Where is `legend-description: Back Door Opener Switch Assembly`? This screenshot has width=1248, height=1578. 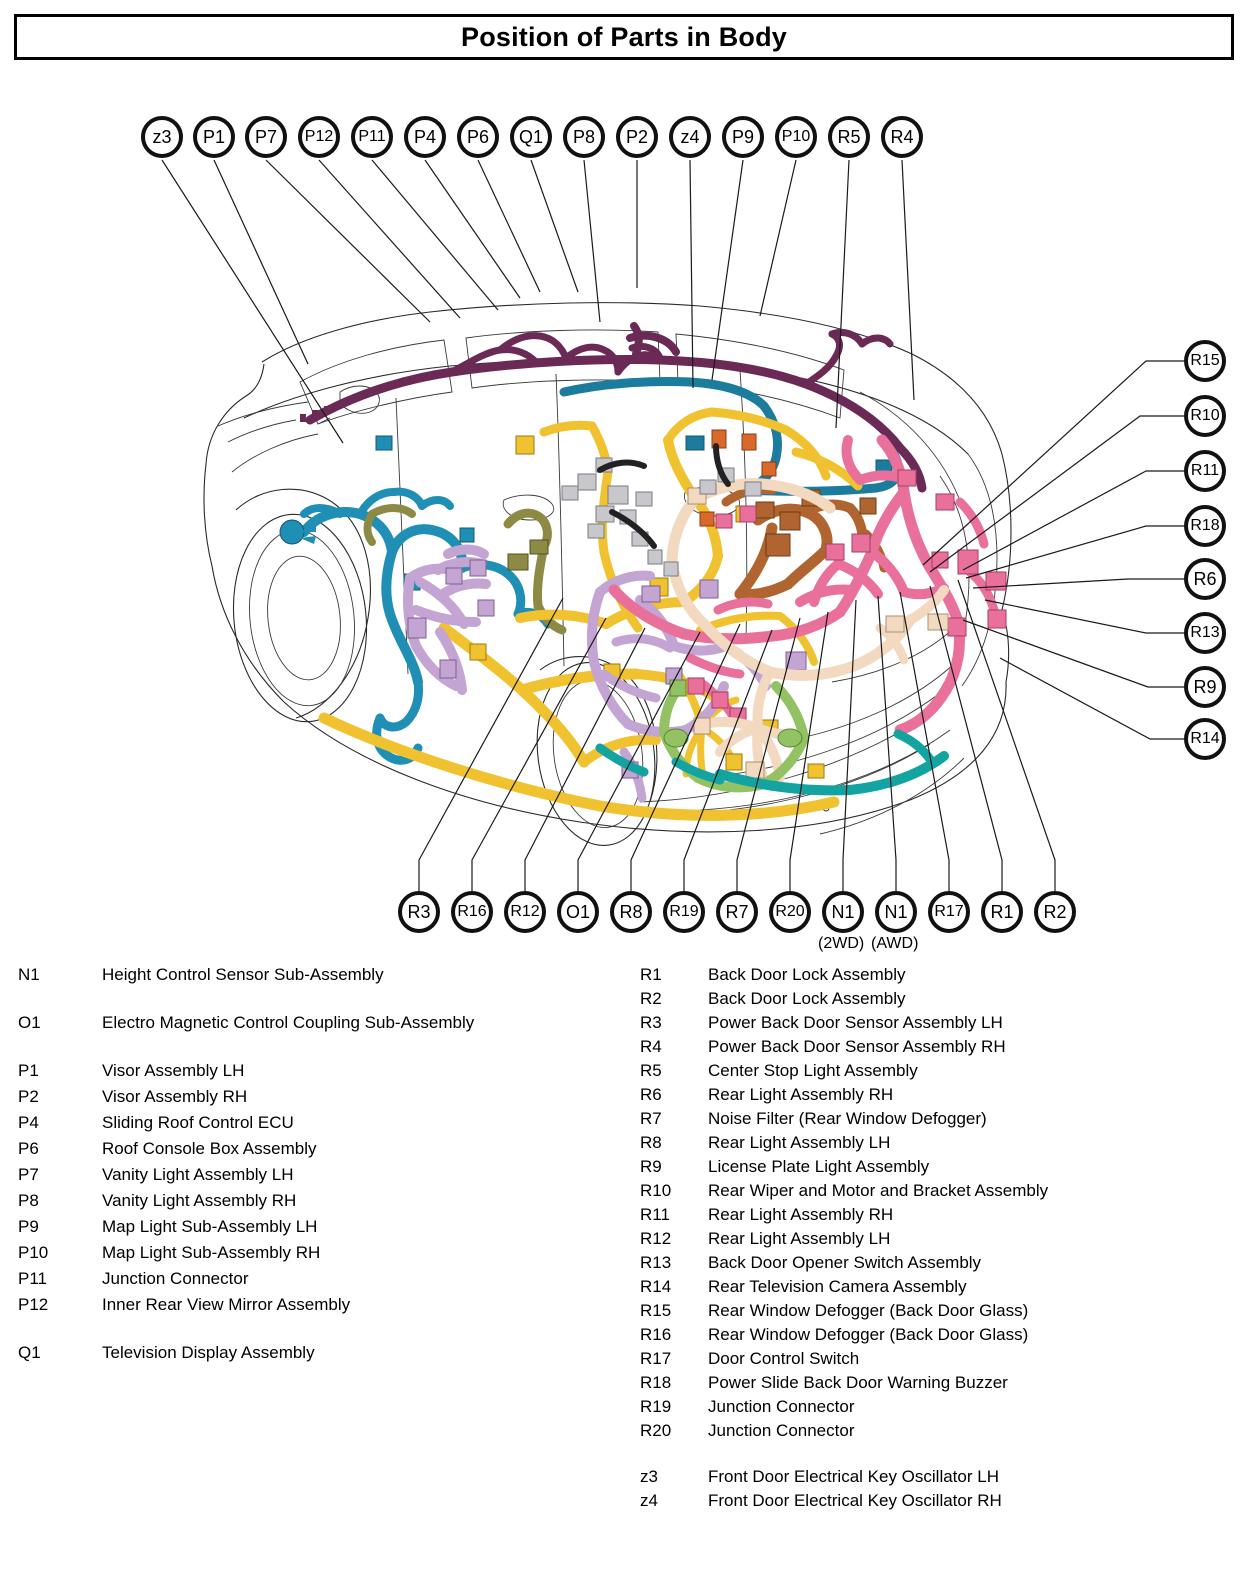
legend-description: Back Door Opener Switch Assembly is located at coordinates (845, 1262).